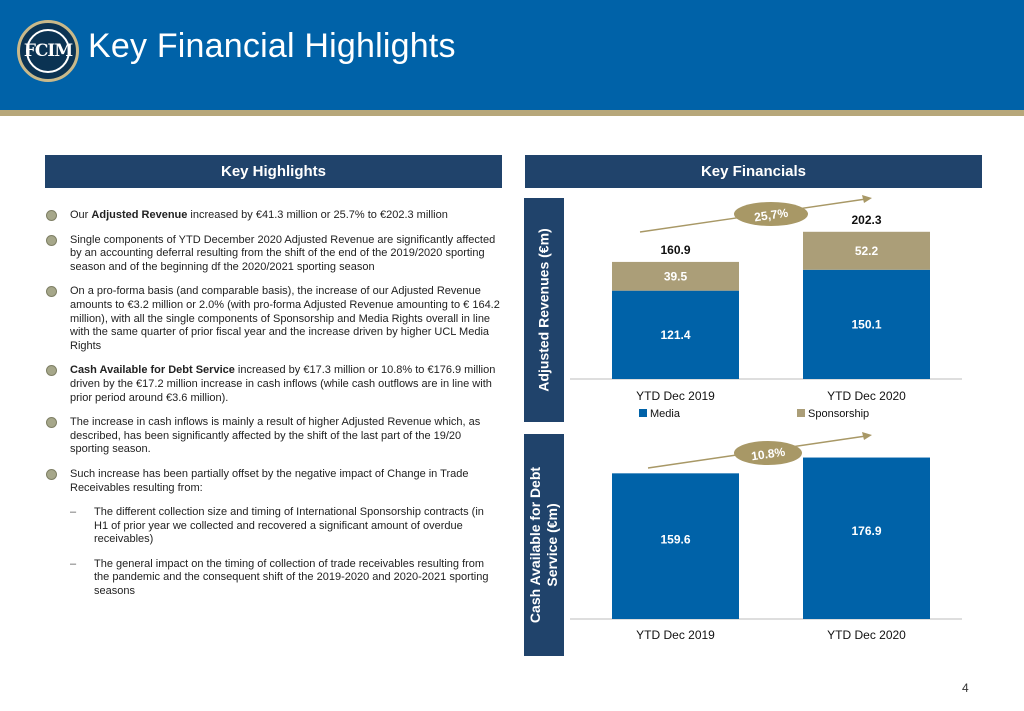  What do you see at coordinates (675, 539) in the screenshot?
I see `data-label-cads: 159.6` at bounding box center [675, 539].